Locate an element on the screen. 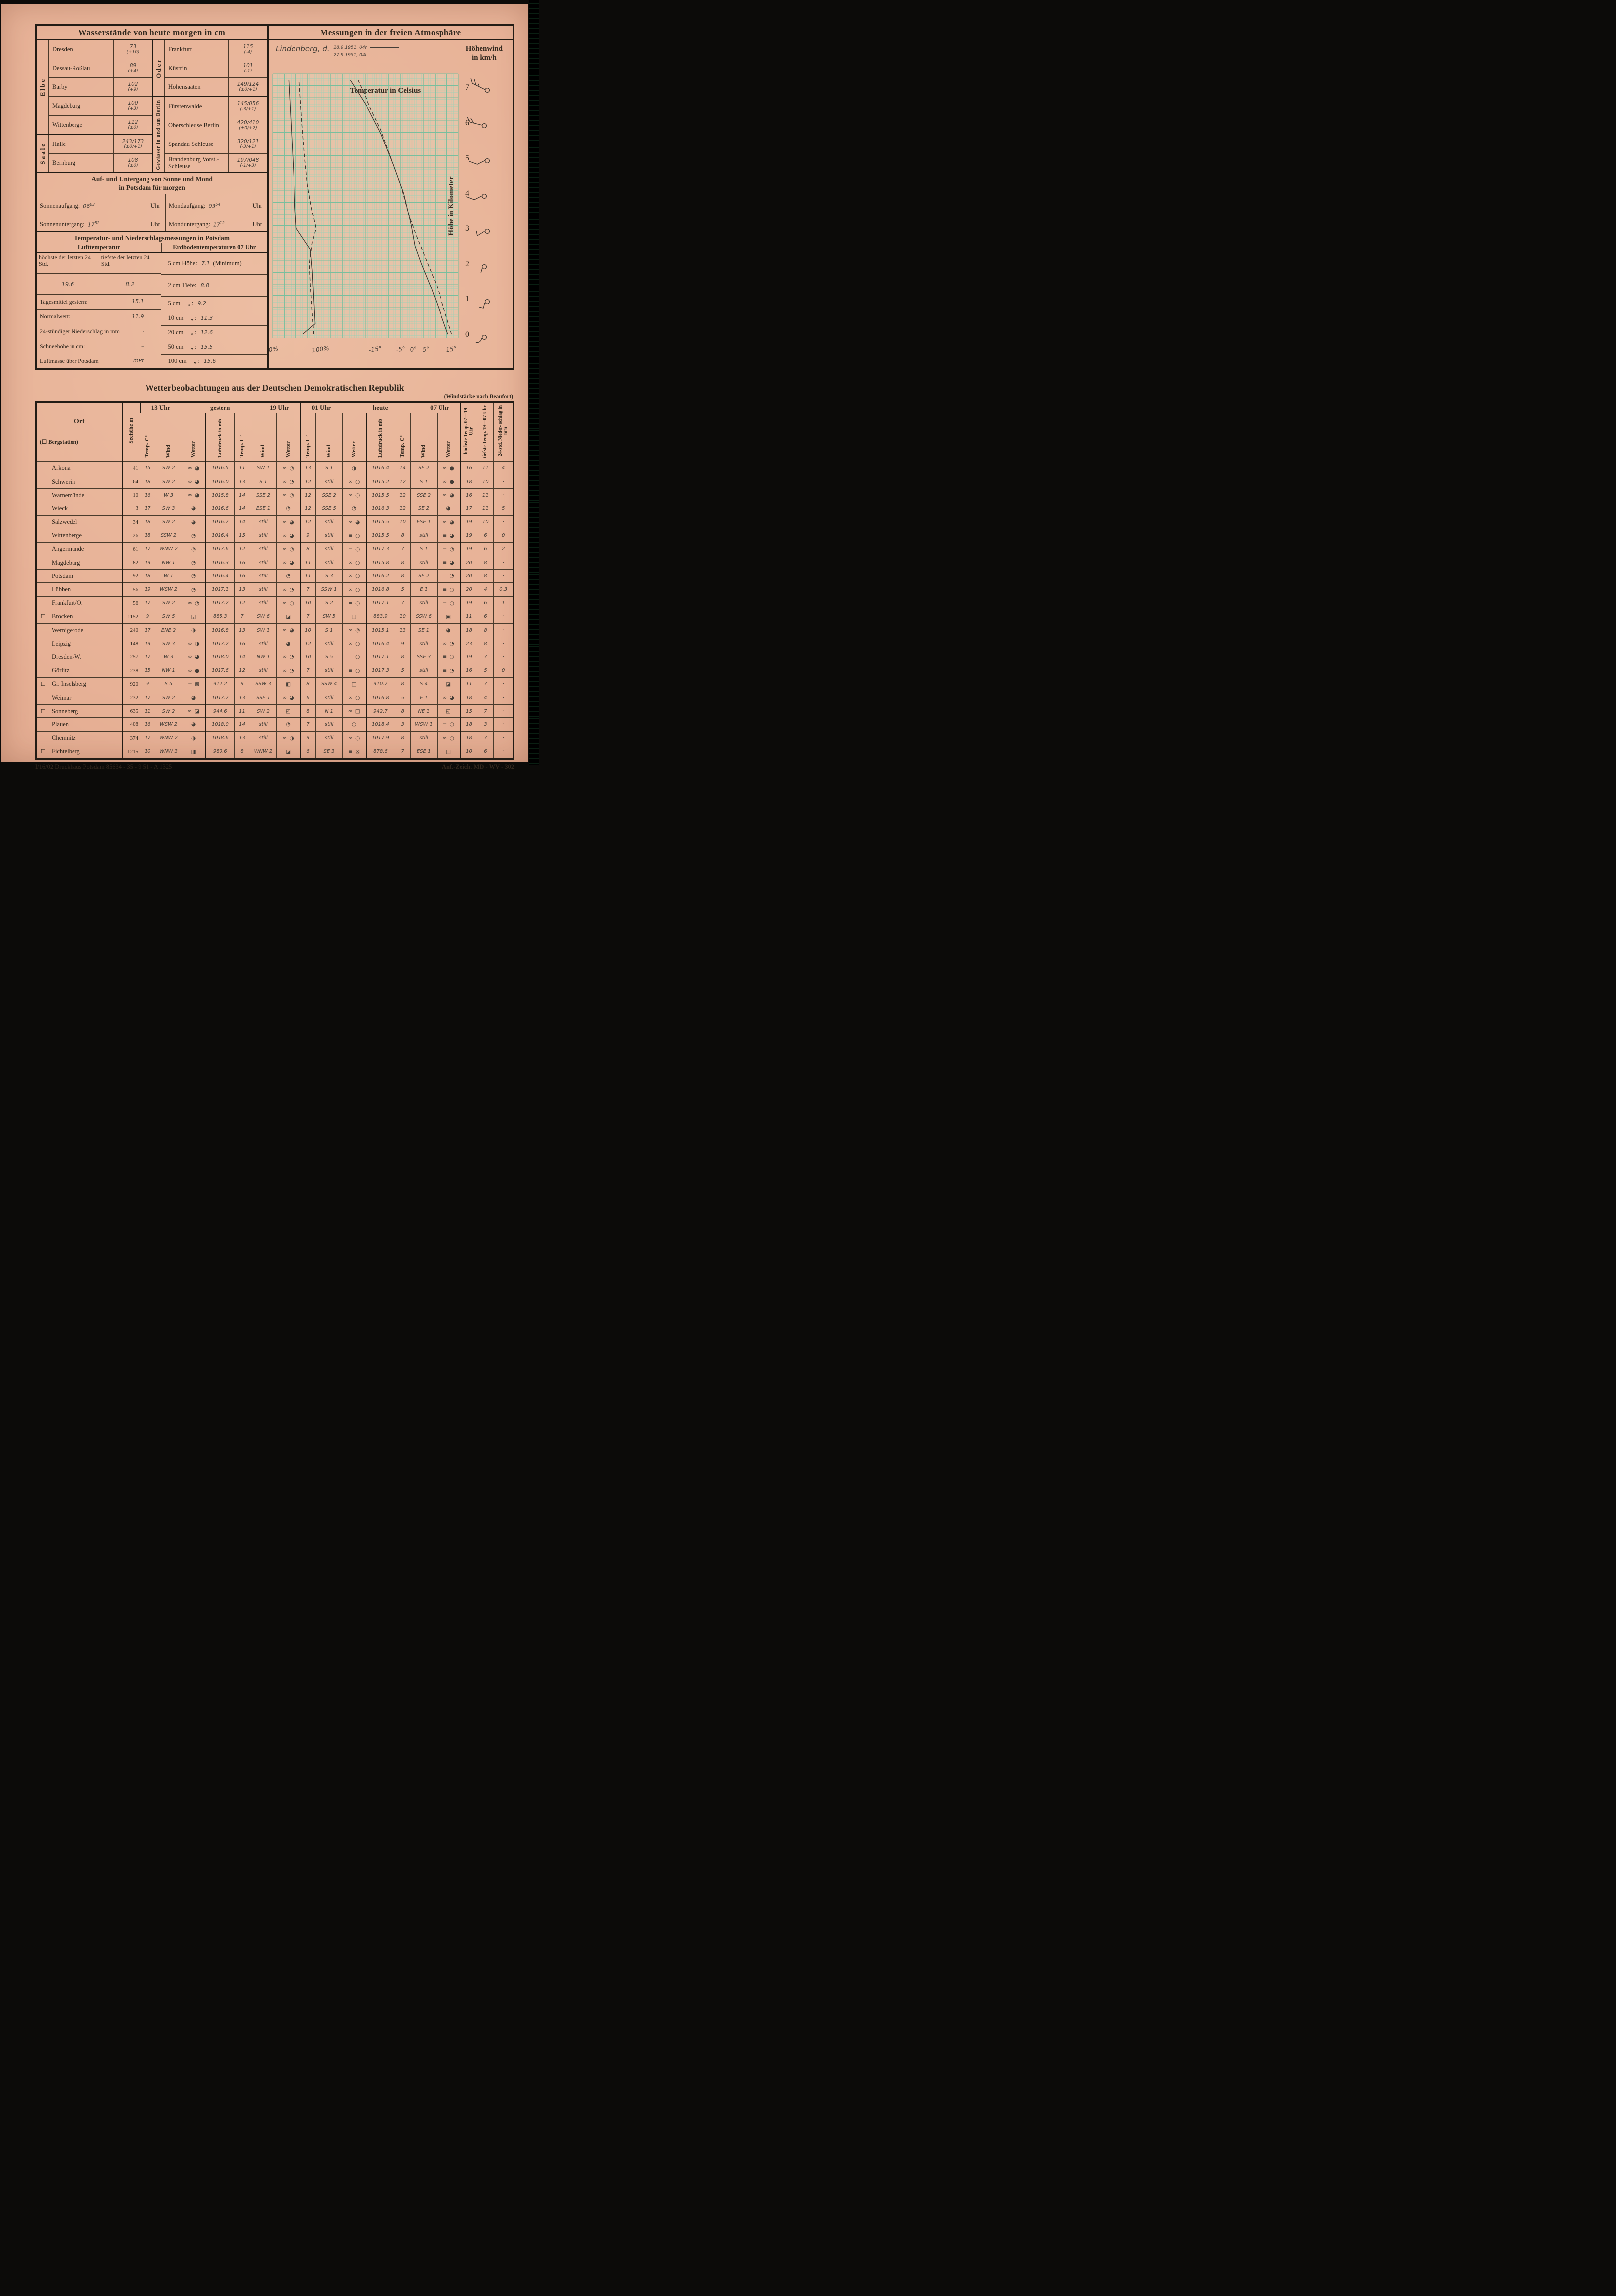 The image size is (1616, 2296). sub-header-label: Temp. C° is located at coordinates (242, 446).